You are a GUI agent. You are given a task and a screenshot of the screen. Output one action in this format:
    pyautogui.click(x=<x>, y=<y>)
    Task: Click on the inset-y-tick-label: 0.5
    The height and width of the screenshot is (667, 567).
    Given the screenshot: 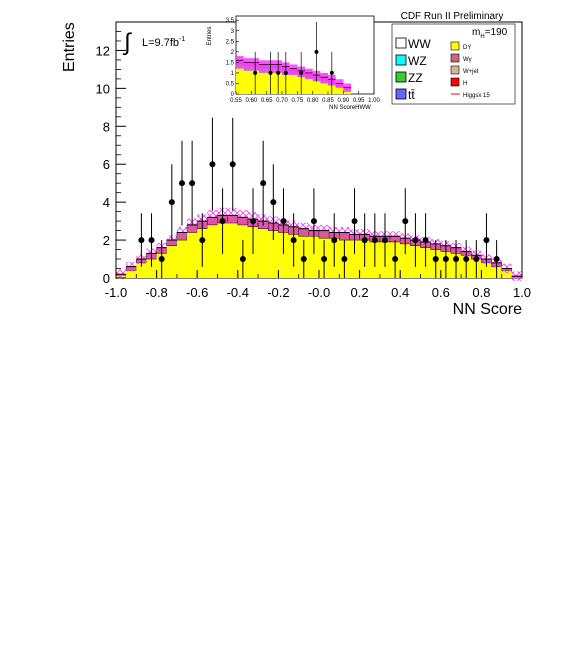 What is the action you would take?
    pyautogui.click(x=230, y=84)
    